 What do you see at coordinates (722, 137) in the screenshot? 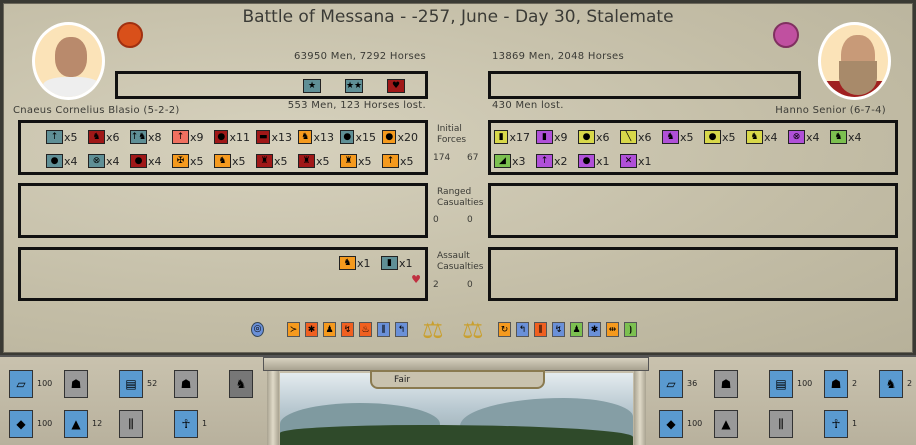
I see `unit-entry: ● x5` at bounding box center [722, 137].